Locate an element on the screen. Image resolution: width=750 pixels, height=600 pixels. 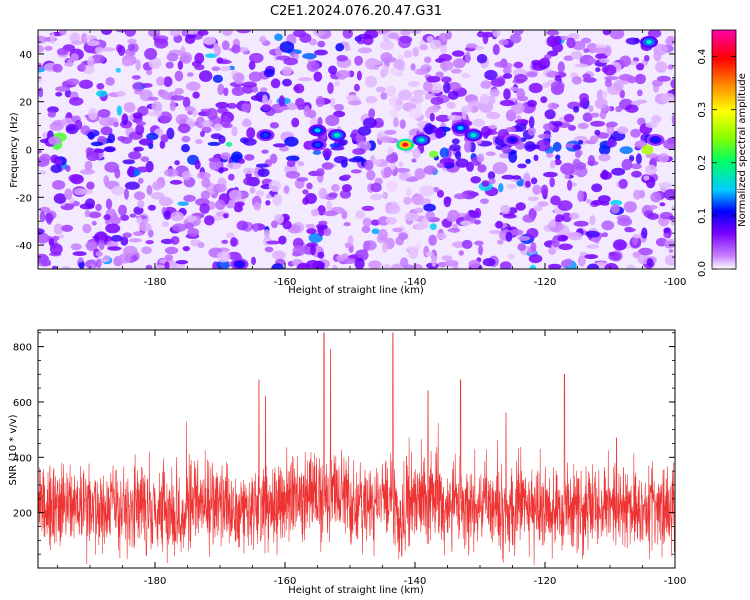
y-tick-label: -20 is located at coordinates (24, 198).